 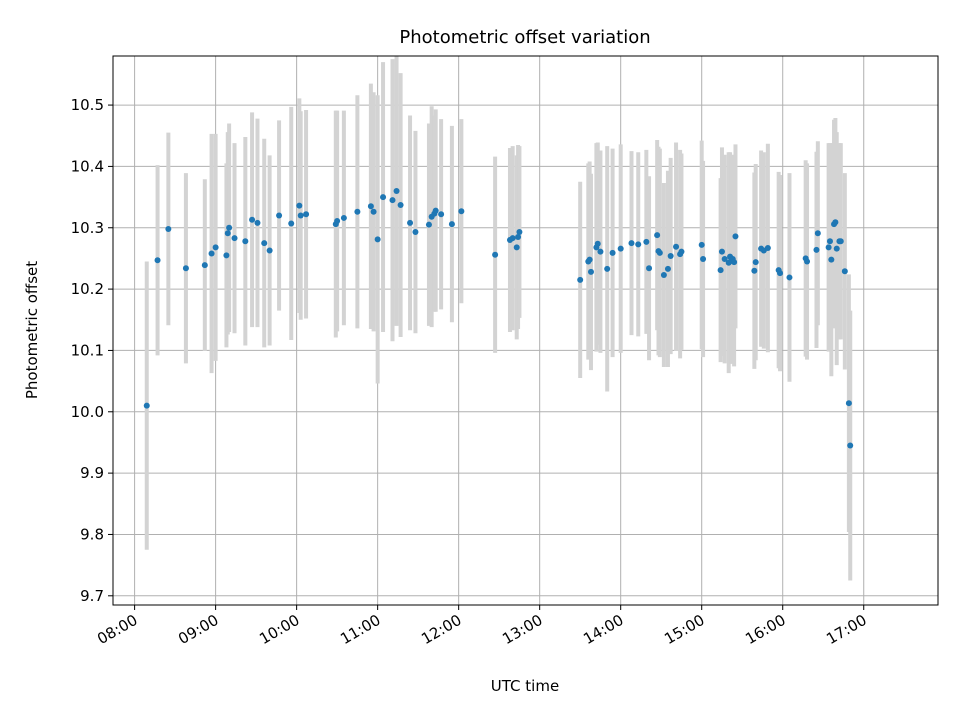 What do you see at coordinates (360, 629) in the screenshot?
I see `x-tick-label: 11:00` at bounding box center [360, 629].